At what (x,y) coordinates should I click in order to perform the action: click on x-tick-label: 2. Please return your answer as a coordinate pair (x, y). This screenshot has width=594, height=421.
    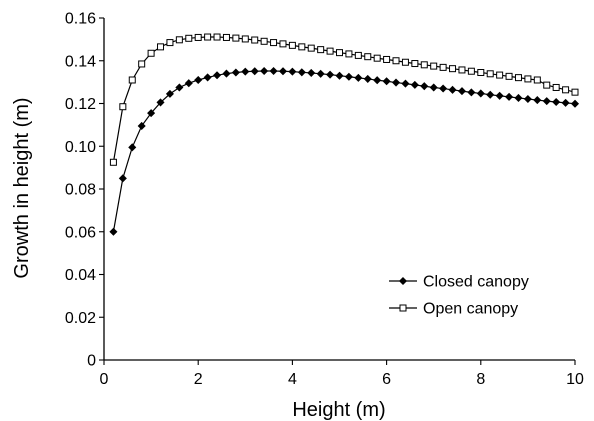
    Looking at the image, I should click on (198, 379).